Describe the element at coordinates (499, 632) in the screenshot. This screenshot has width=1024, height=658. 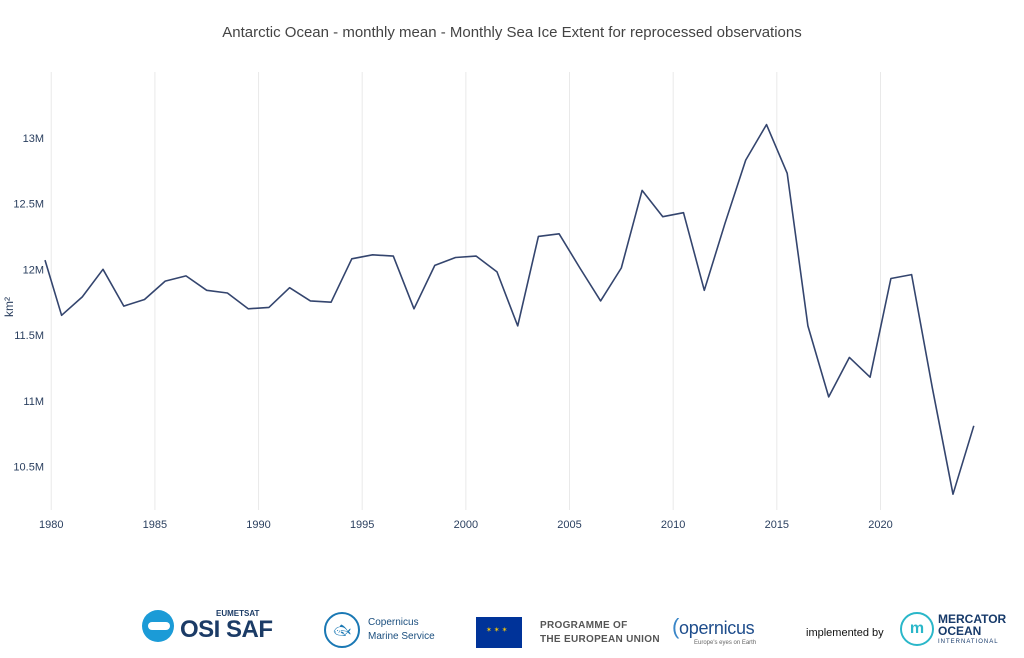
I see `eu-flag-icon` at that location.